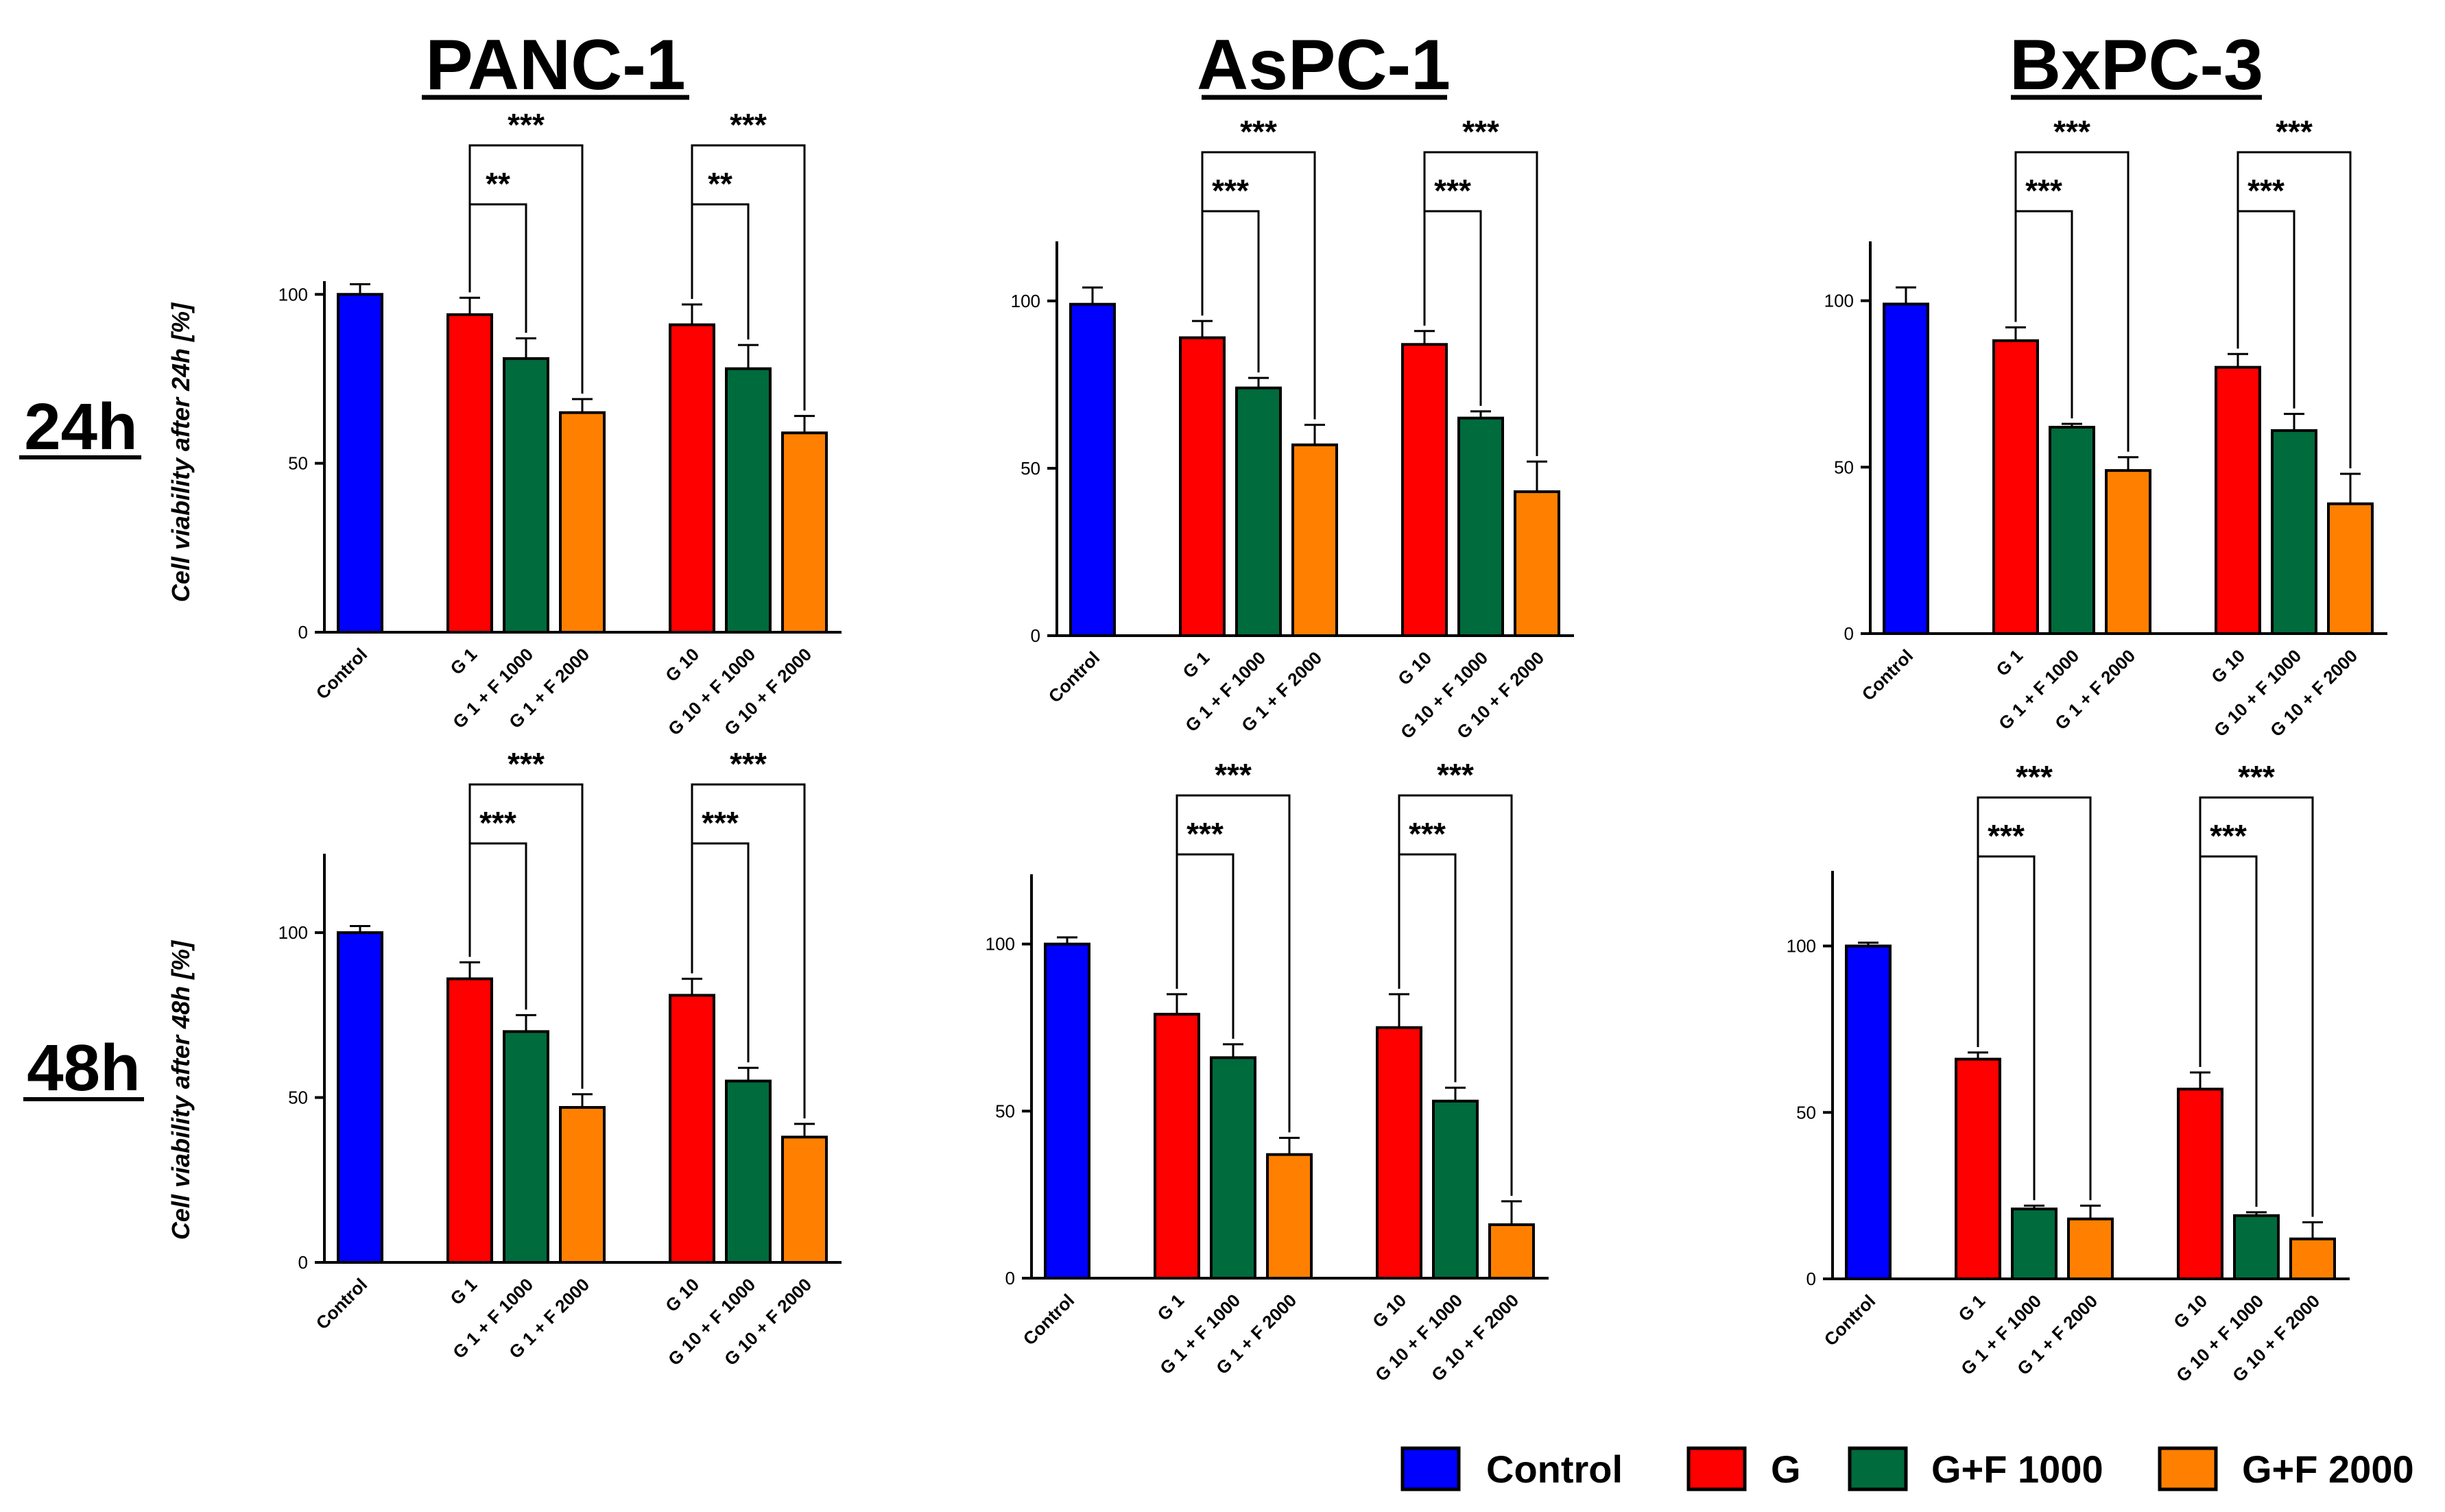  I want to click on panel-title-panc1: PANC-1, so click(555, 65).